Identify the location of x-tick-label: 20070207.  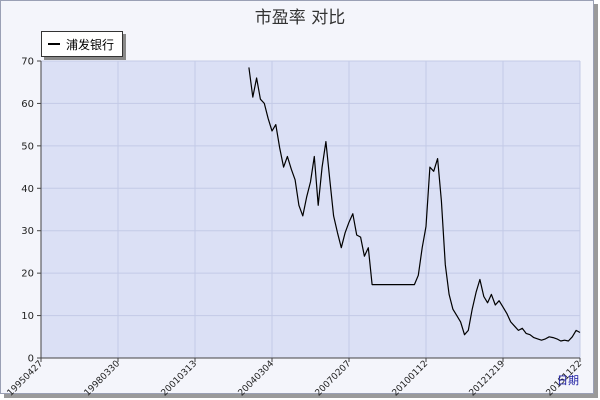
(333, 378).